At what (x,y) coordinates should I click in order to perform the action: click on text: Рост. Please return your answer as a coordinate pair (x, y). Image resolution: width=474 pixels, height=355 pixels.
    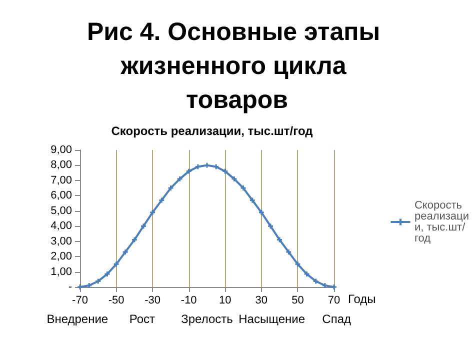
    Looking at the image, I should click on (142, 319).